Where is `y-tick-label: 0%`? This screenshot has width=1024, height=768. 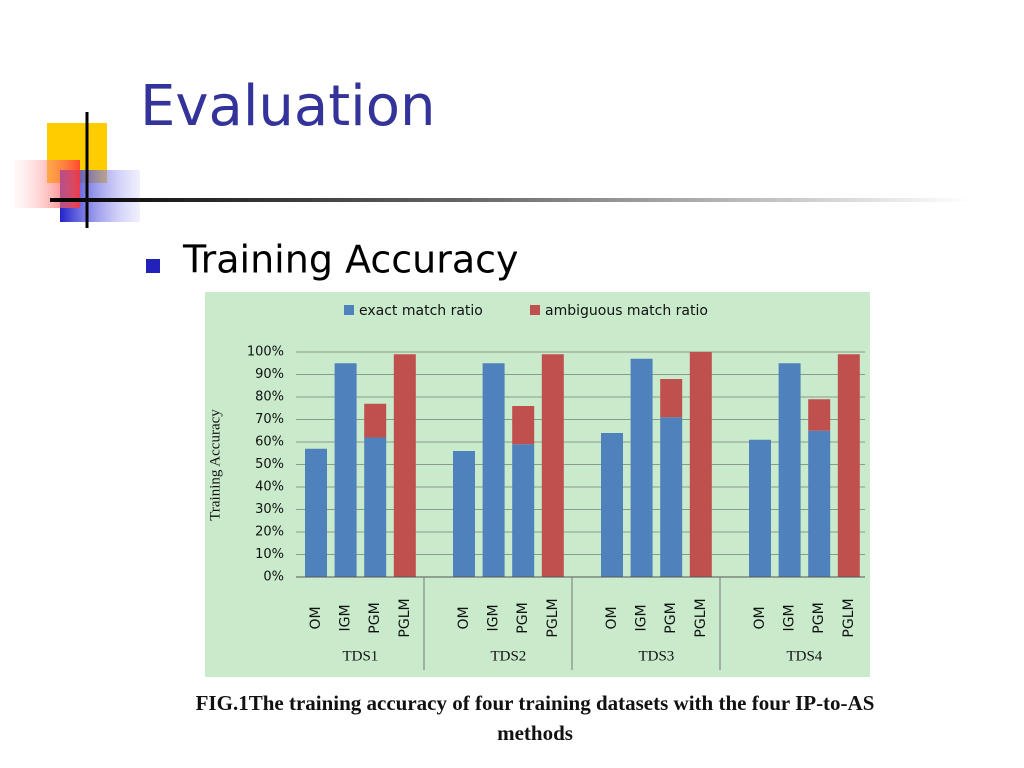 y-tick-label: 0% is located at coordinates (273, 577).